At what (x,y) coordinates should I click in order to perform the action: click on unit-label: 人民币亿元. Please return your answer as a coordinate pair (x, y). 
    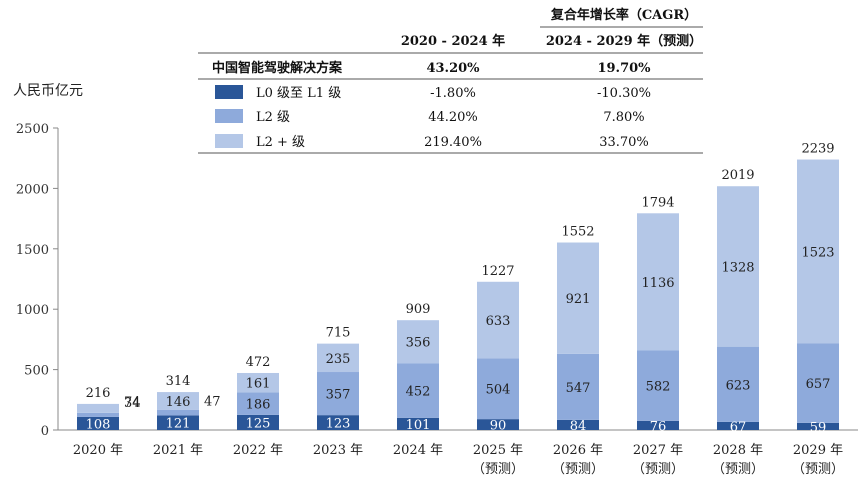
    Looking at the image, I should click on (48, 91).